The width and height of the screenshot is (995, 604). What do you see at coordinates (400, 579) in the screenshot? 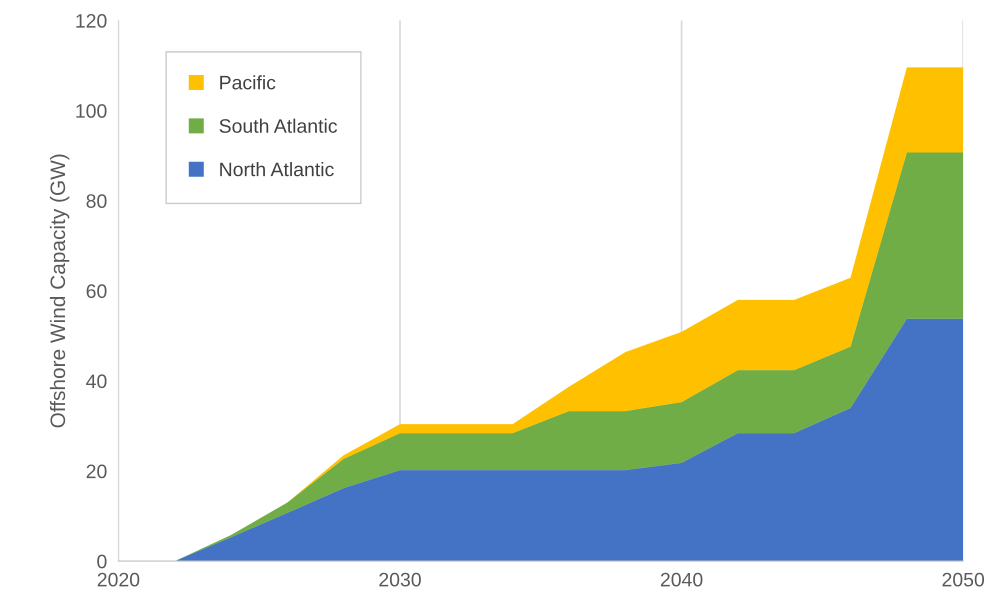
I see `x-tick-label: 2030` at bounding box center [400, 579].